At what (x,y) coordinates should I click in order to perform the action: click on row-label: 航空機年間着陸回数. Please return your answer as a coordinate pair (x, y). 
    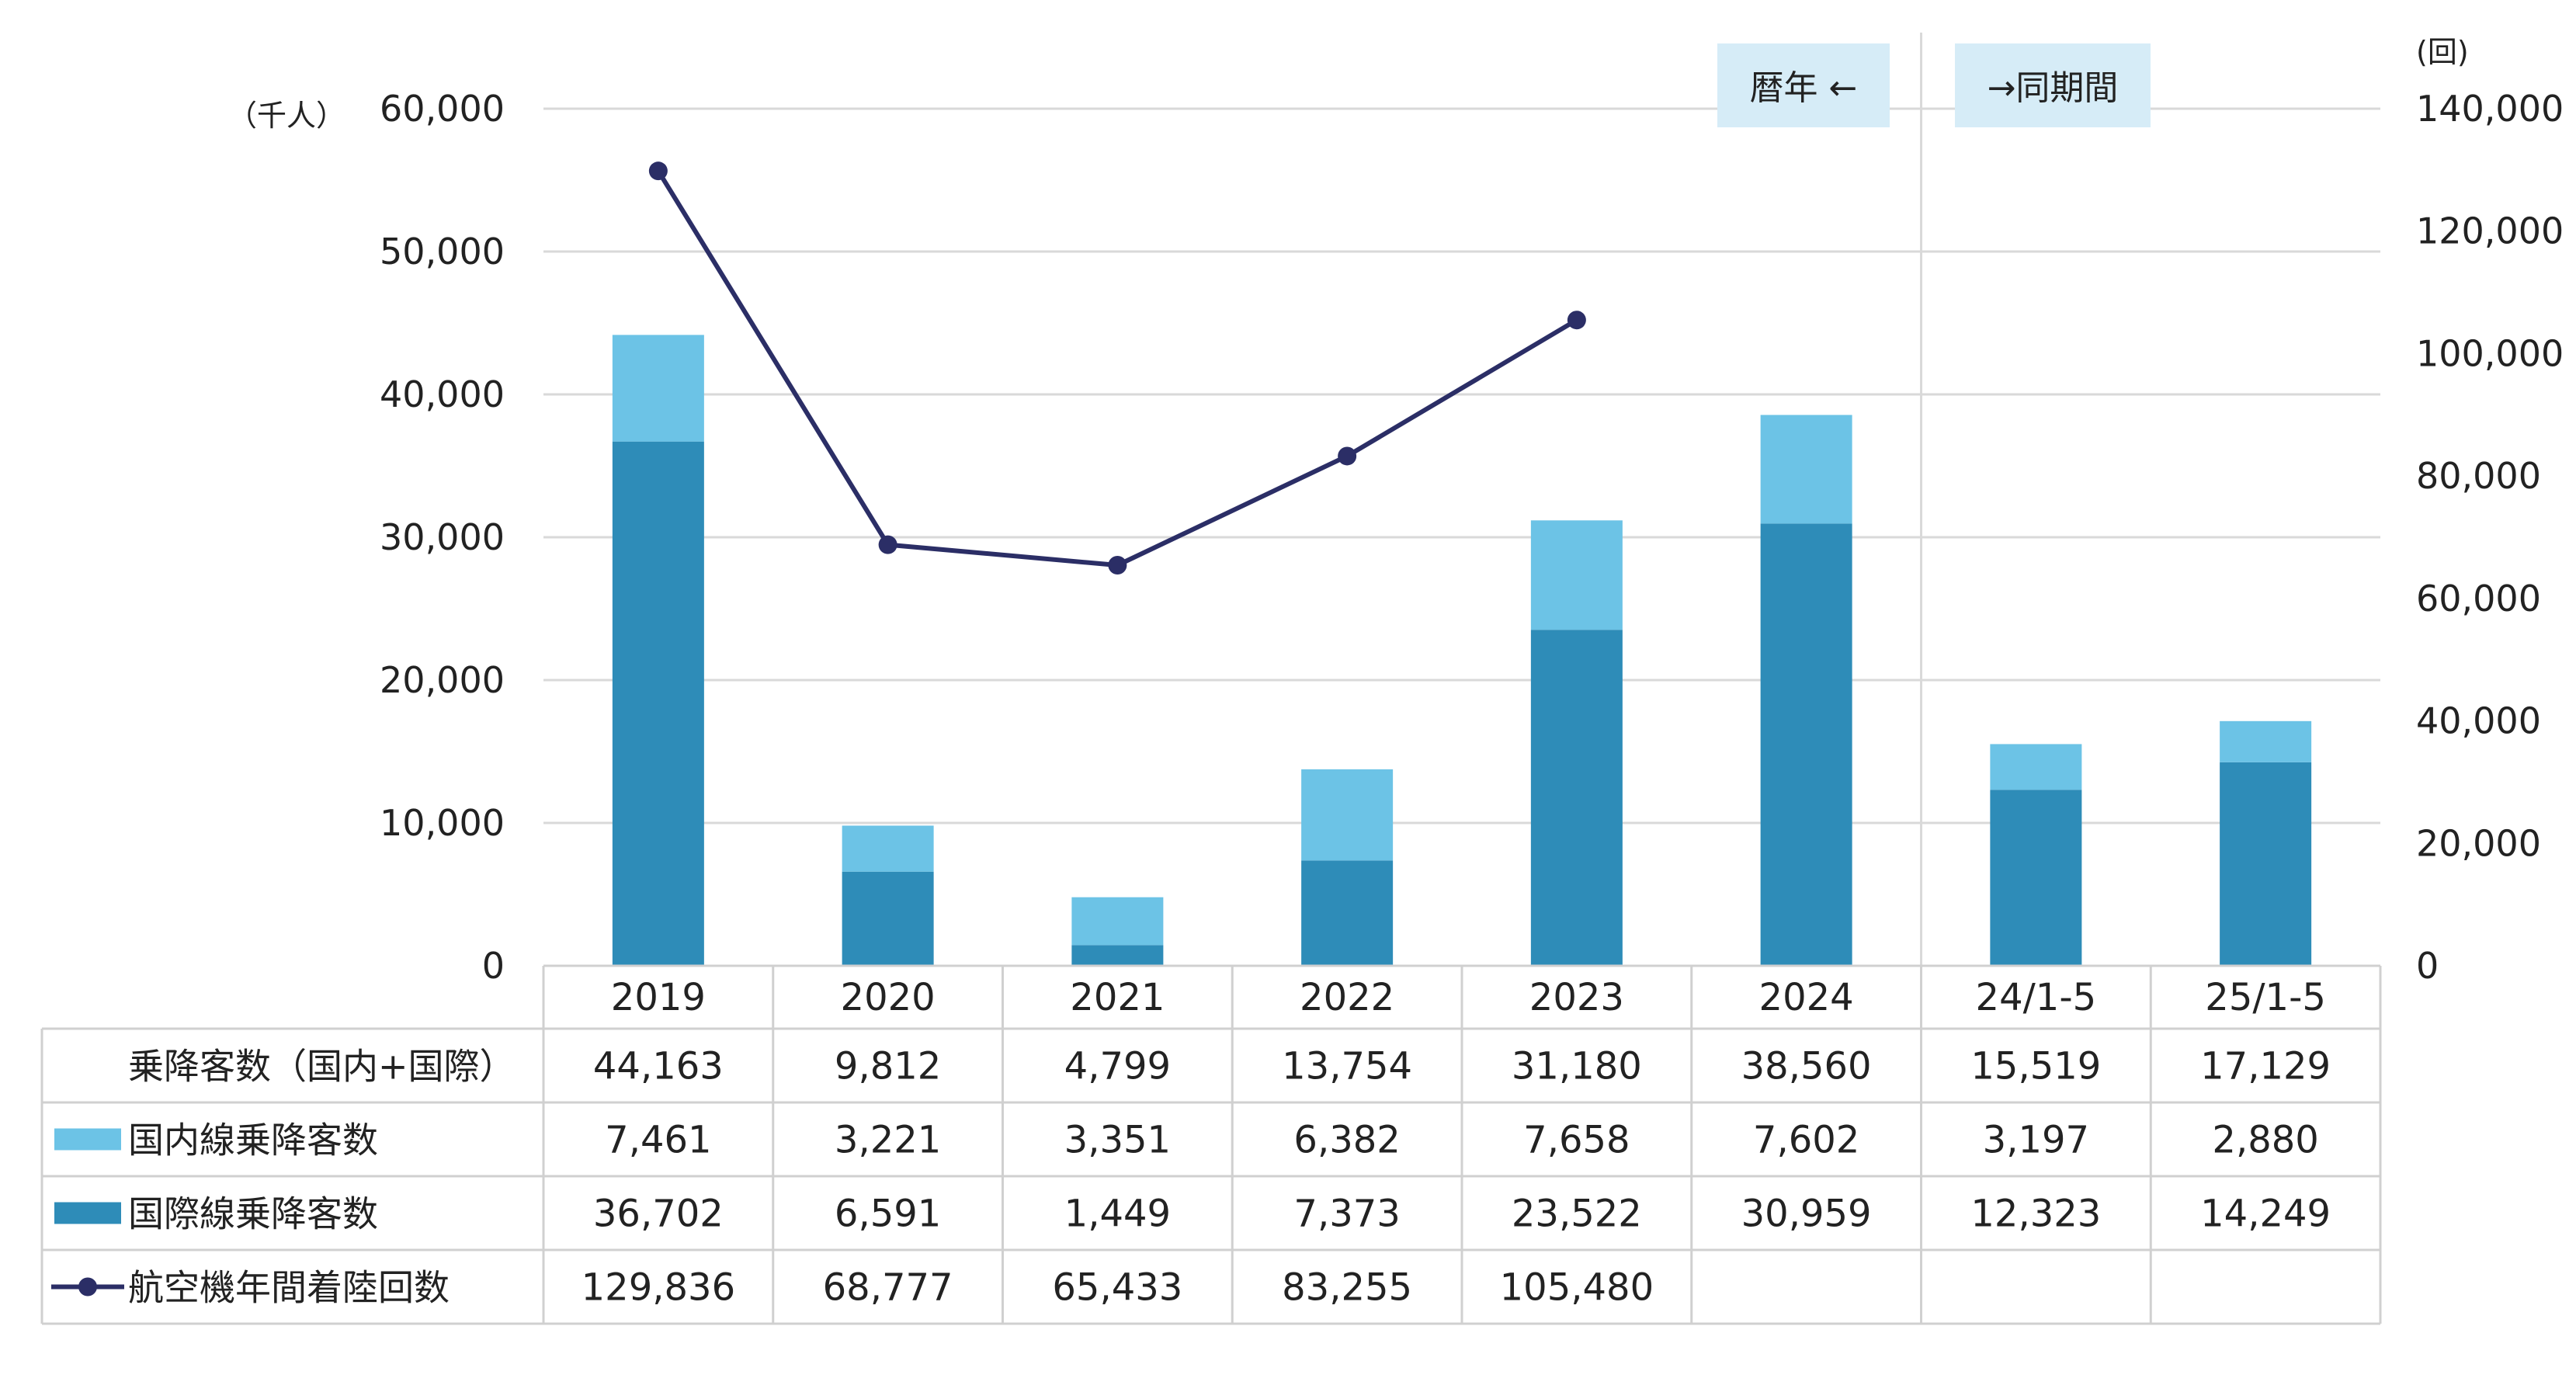
    Looking at the image, I should click on (289, 1288).